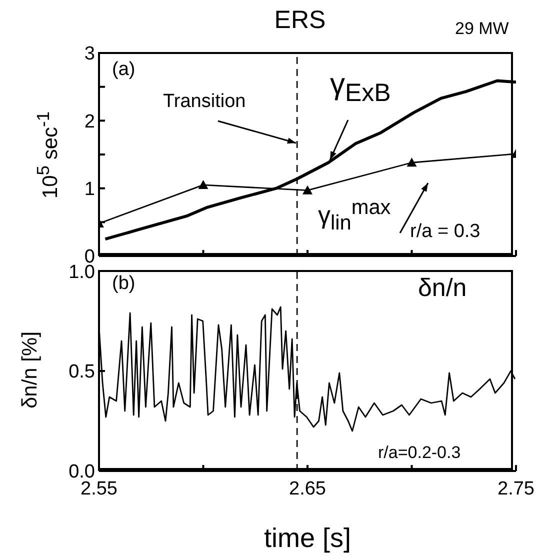  Describe the element at coordinates (89, 54) in the screenshot. I see `y-tick-label: 3` at that location.